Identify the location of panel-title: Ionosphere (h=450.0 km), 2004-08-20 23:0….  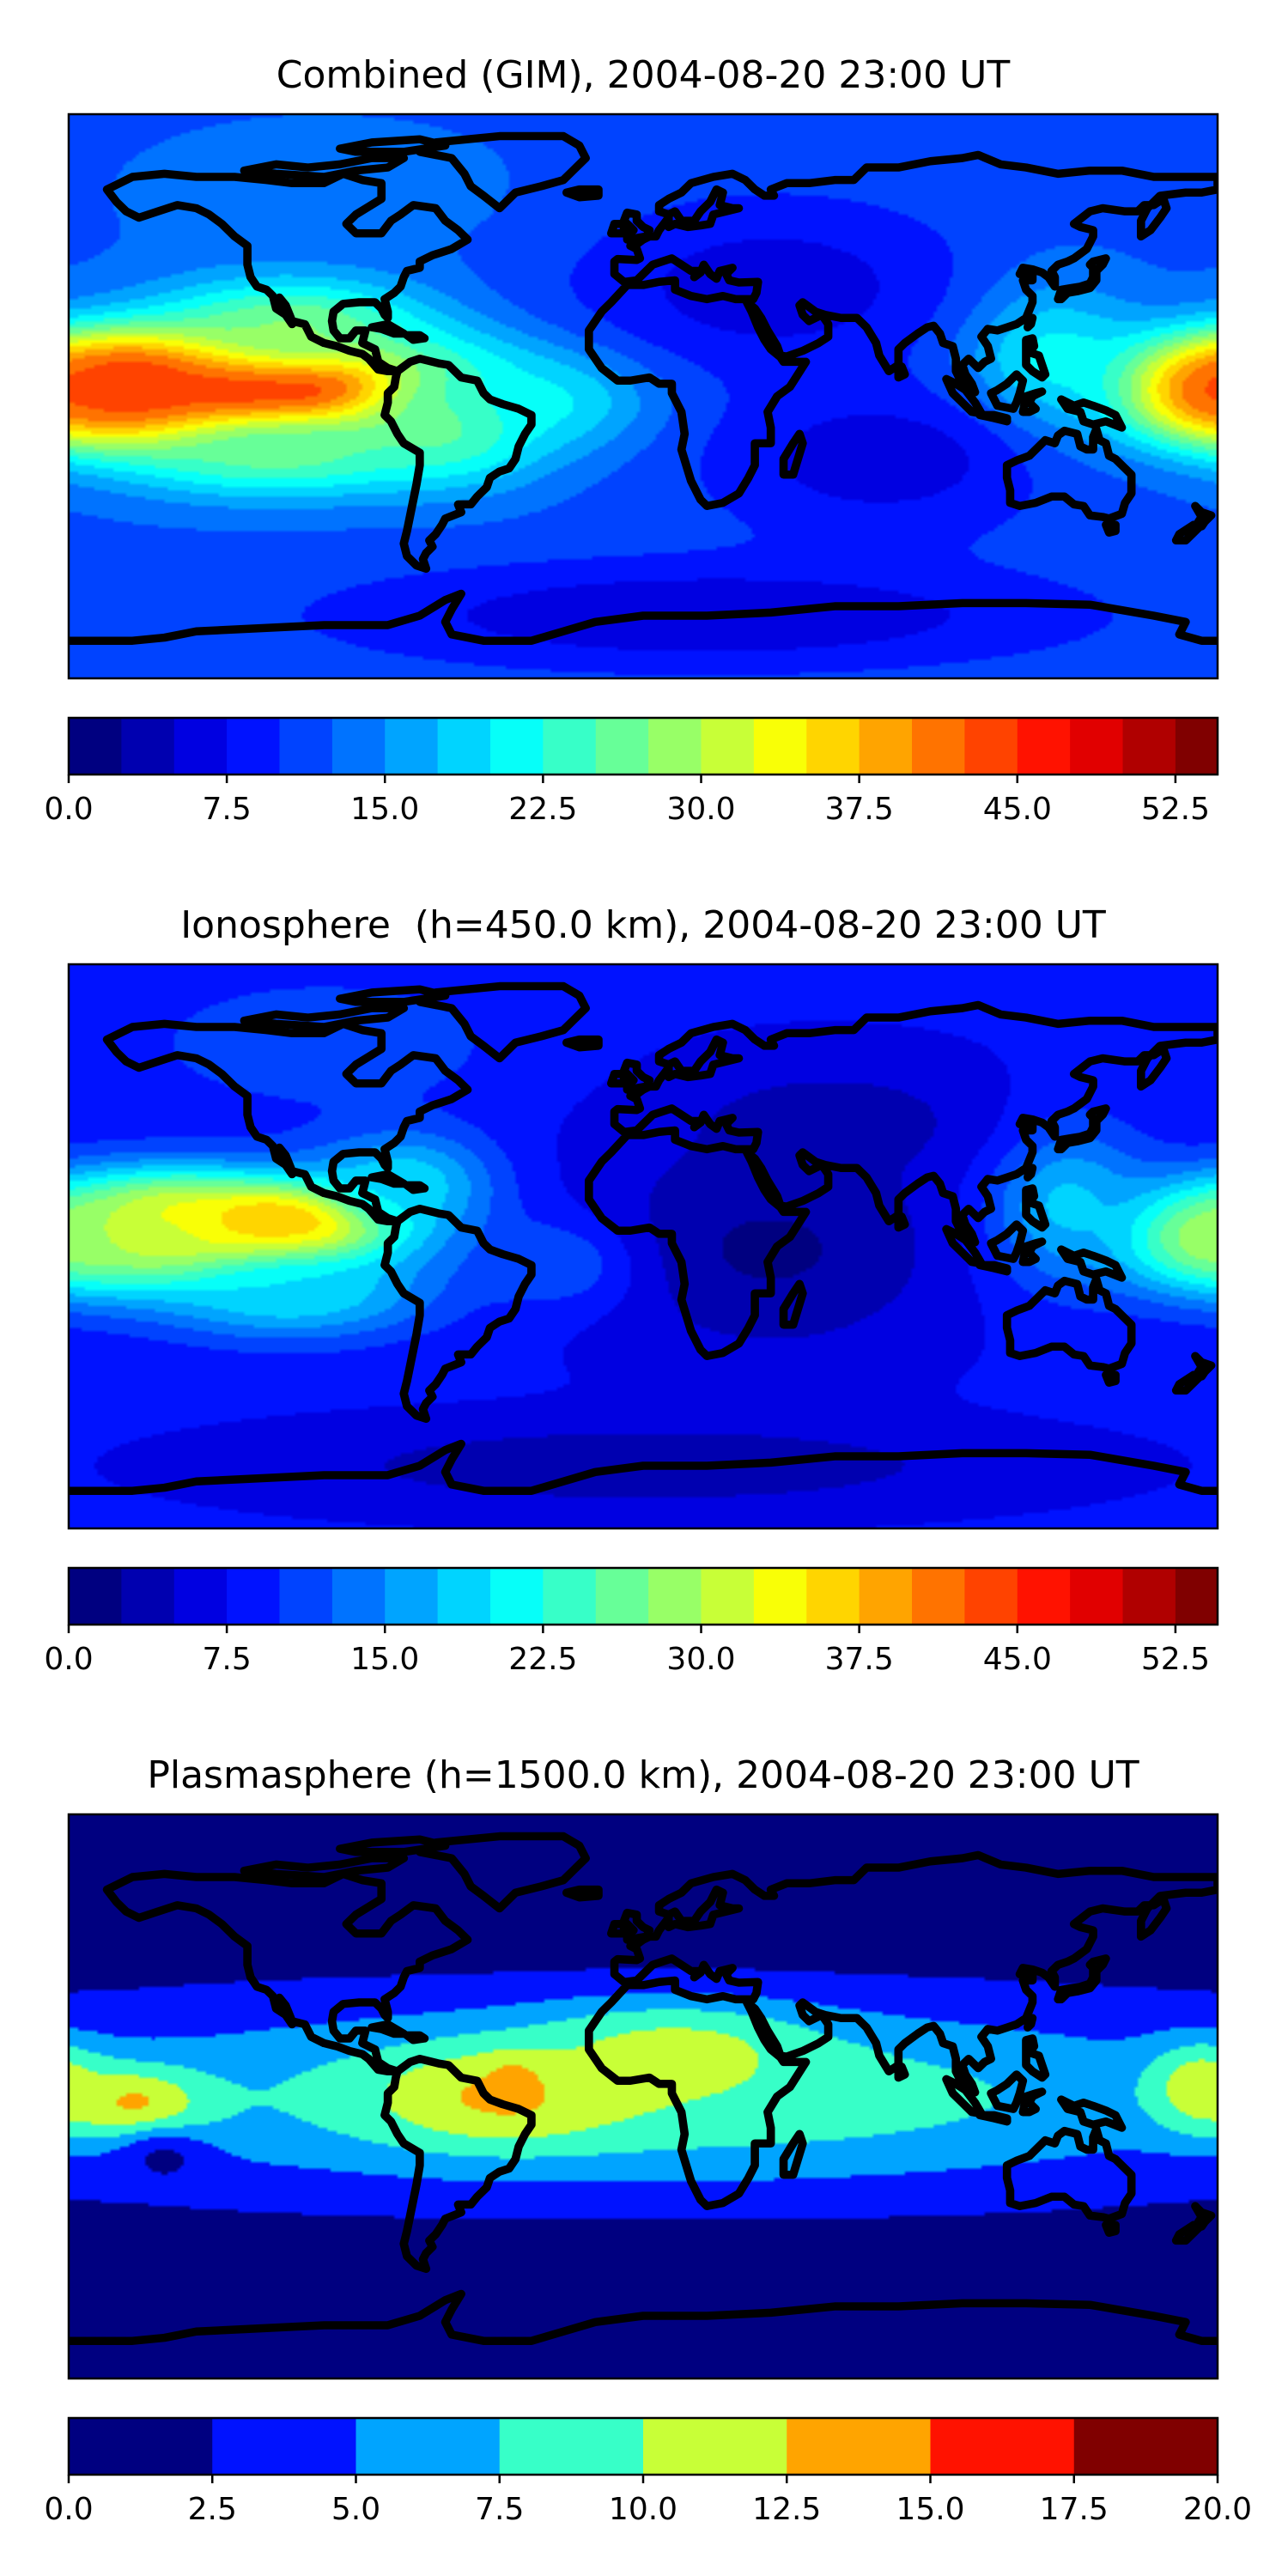
(643, 925).